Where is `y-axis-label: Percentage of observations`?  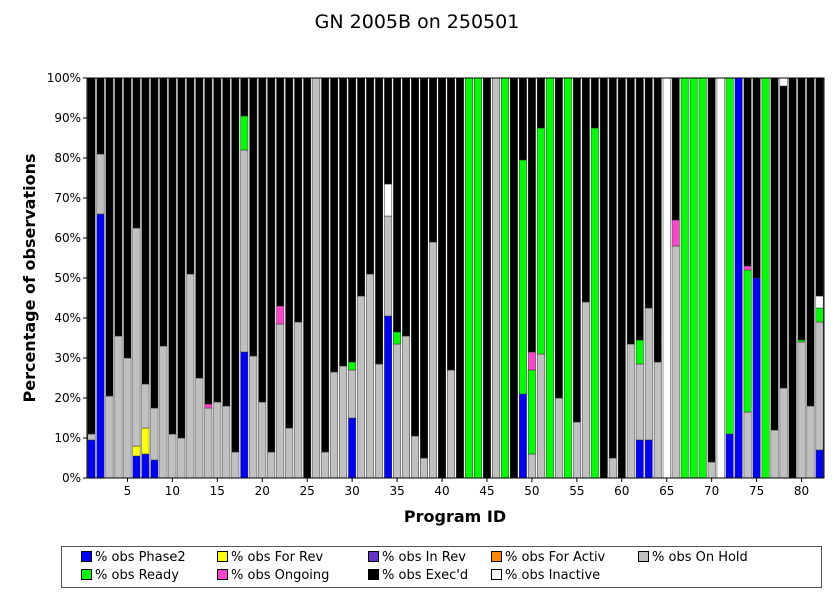
y-axis-label: Percentage of observations is located at coordinates (29, 277).